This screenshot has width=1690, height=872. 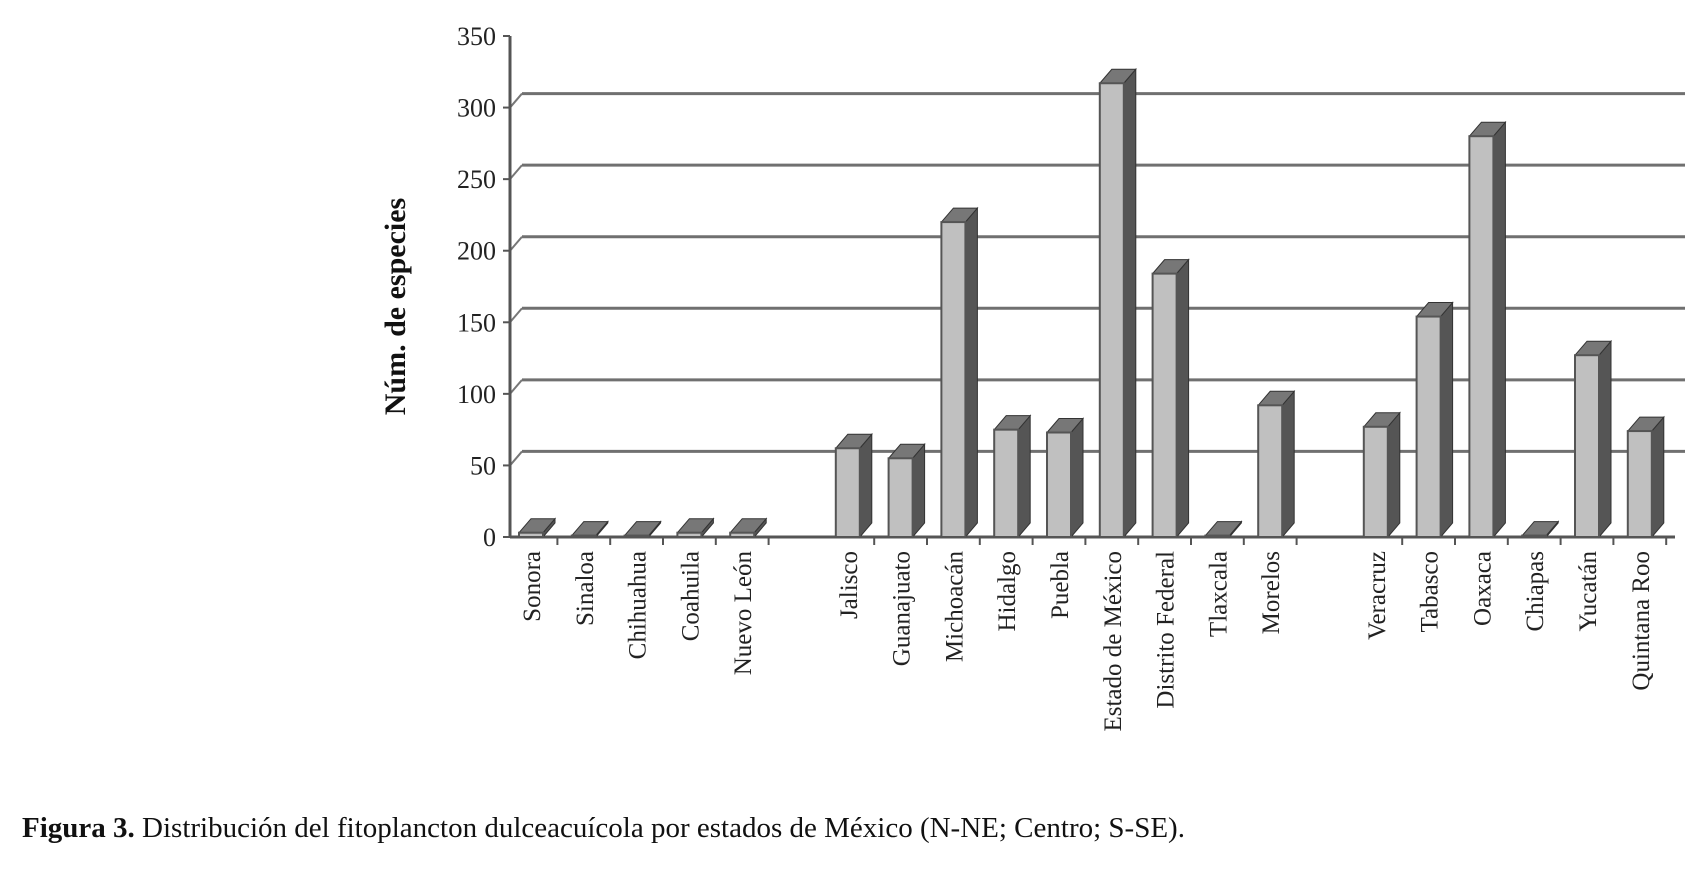 What do you see at coordinates (1377, 595) in the screenshot?
I see `x-tick-label: Veracruz` at bounding box center [1377, 595].